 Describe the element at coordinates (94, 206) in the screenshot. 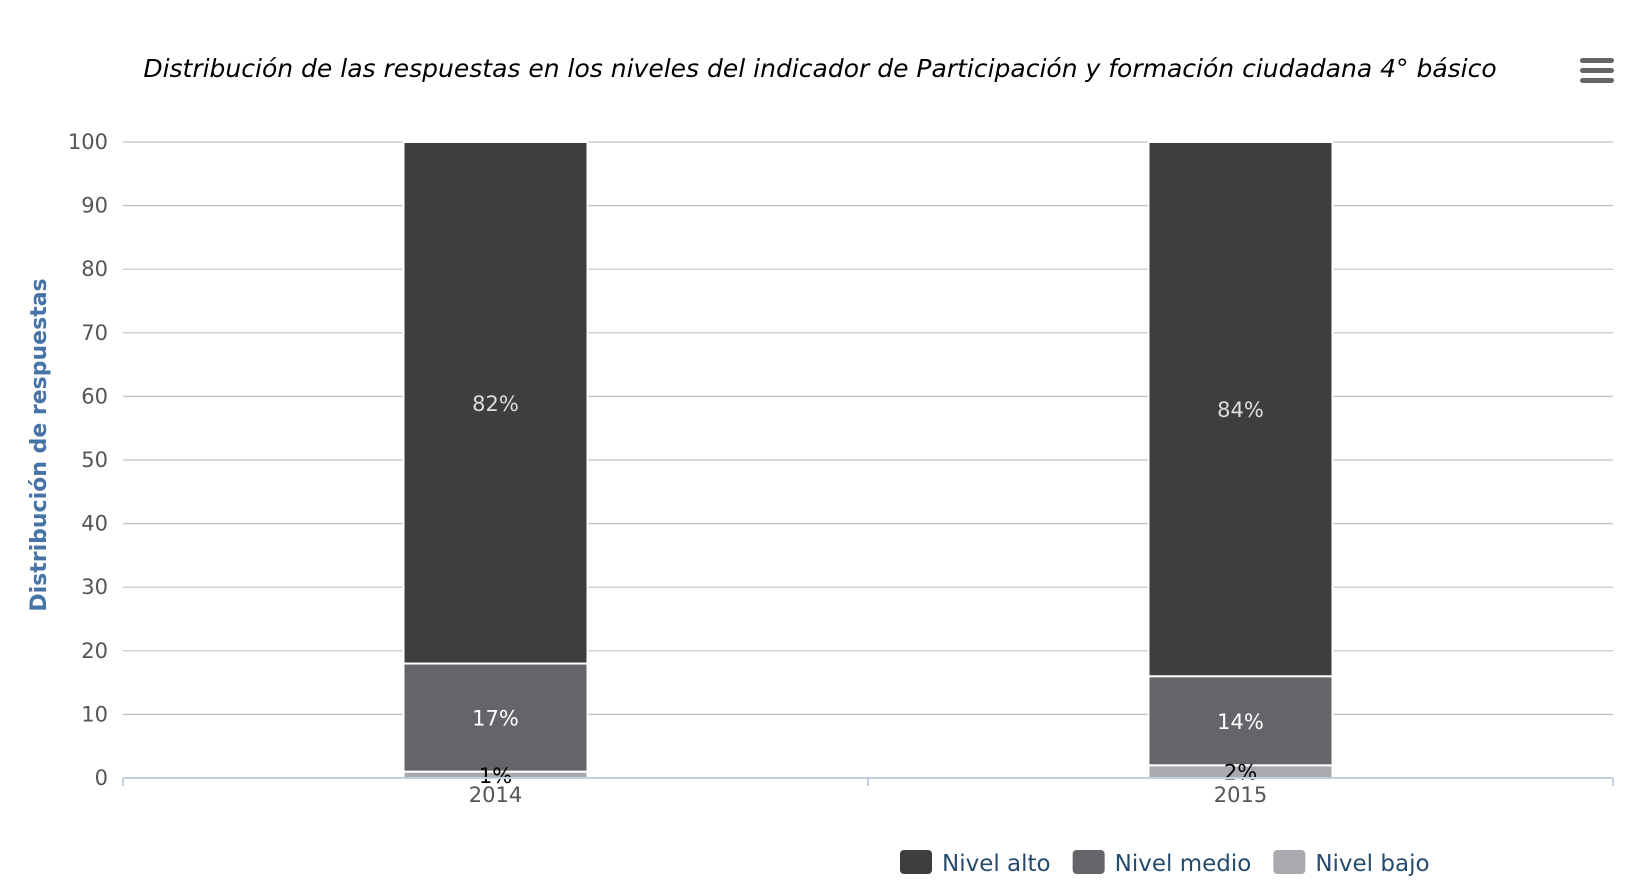

I see `y-tick-label: 90` at that location.